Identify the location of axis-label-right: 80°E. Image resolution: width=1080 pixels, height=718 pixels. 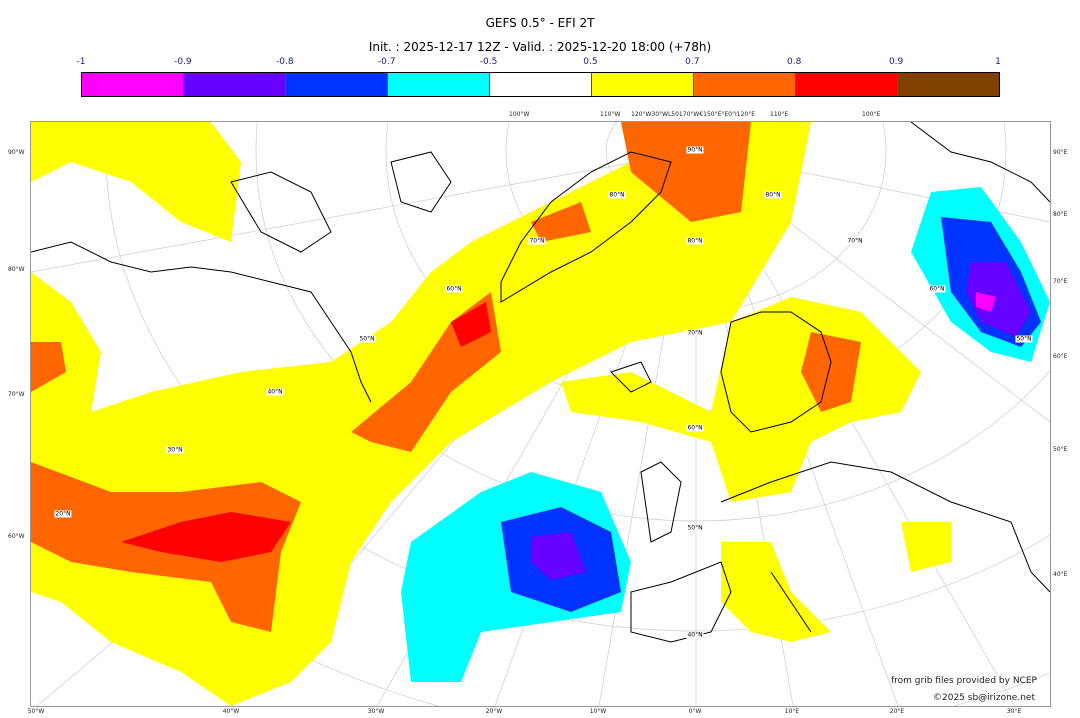
(1060, 214).